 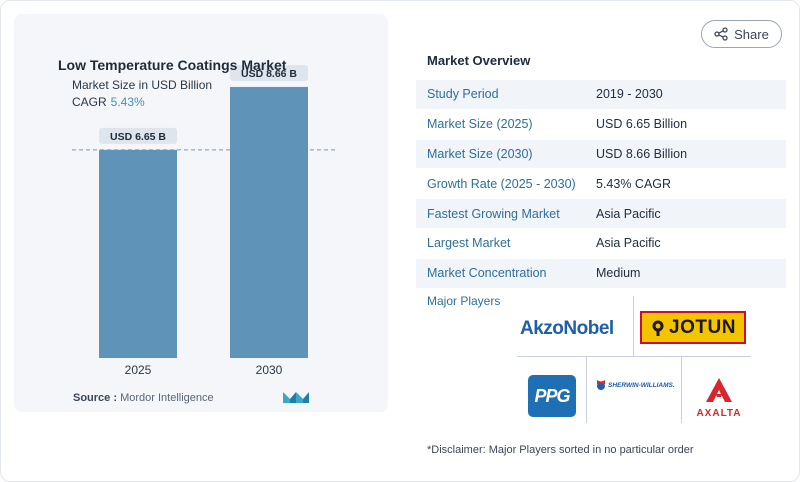 I want to click on cagr-value: 5.43%, so click(x=127, y=102).